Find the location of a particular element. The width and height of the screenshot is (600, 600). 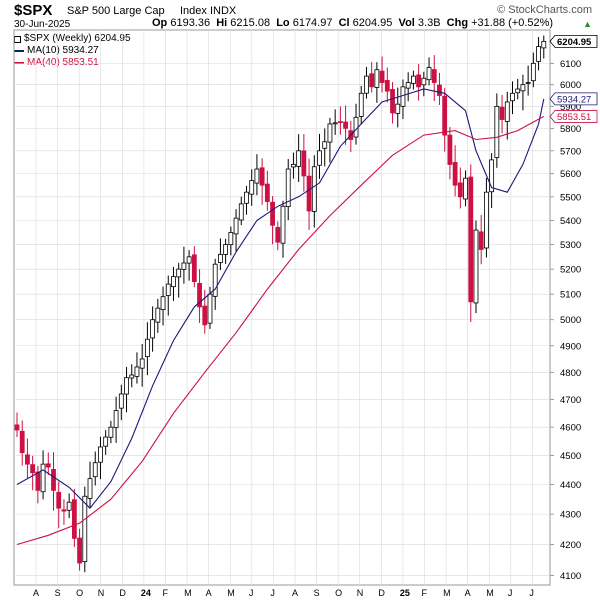

quote-label-volume: Vol is located at coordinates (406, 23).